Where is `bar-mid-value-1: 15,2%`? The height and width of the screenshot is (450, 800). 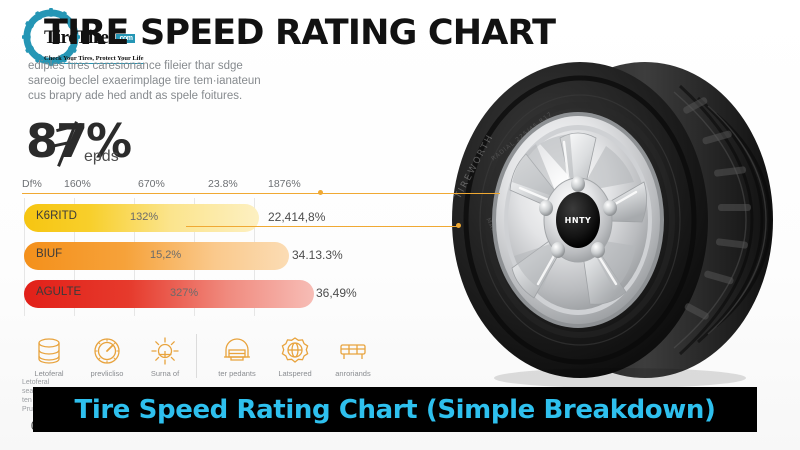
bar-mid-value-1: 15,2% is located at coordinates (166, 255).